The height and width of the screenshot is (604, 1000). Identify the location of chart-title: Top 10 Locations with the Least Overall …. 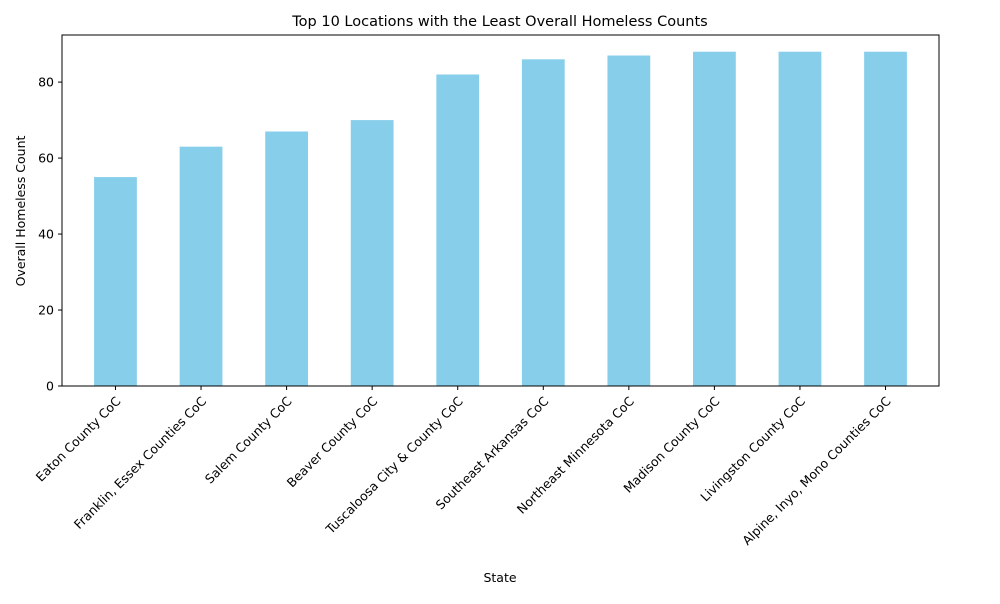
(499, 22).